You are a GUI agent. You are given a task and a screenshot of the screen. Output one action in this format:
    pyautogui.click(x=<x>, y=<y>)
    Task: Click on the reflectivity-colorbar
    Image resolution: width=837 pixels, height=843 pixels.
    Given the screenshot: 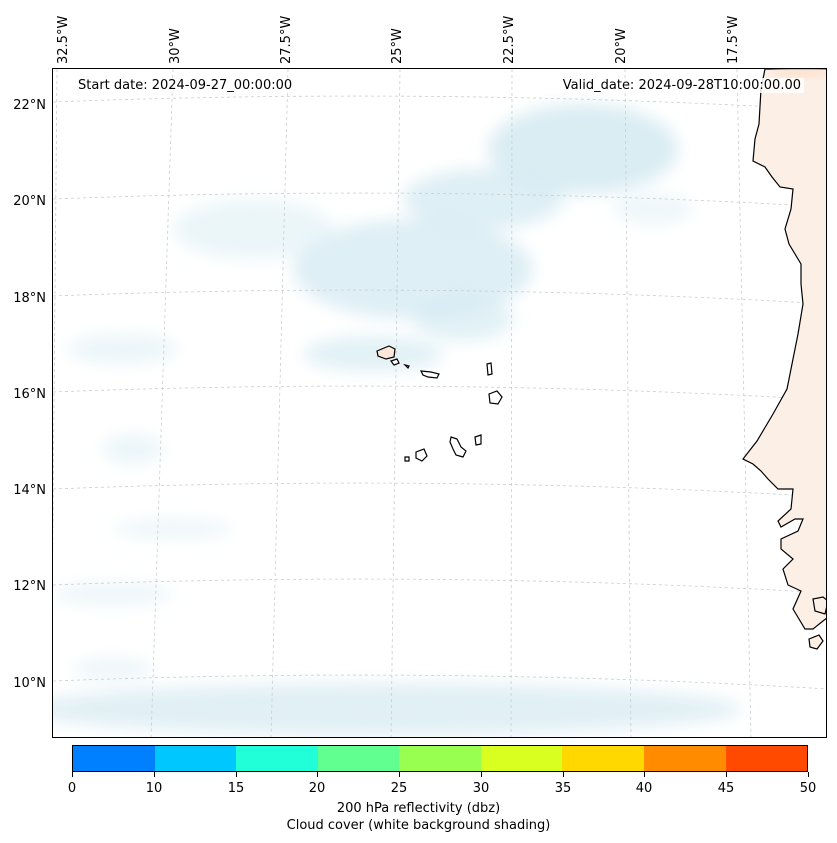 What is the action you would take?
    pyautogui.click(x=440, y=758)
    